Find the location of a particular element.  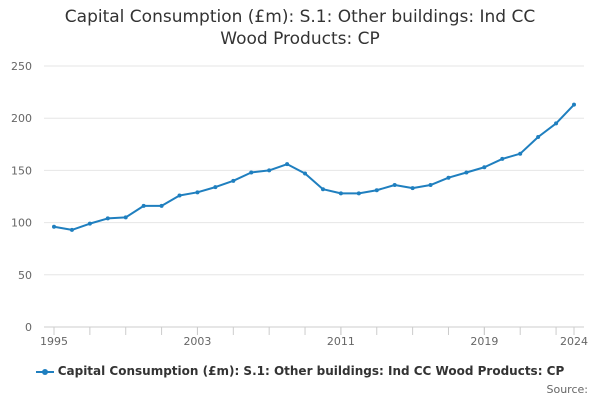

y-tick-label: 150 is located at coordinates (21, 170).